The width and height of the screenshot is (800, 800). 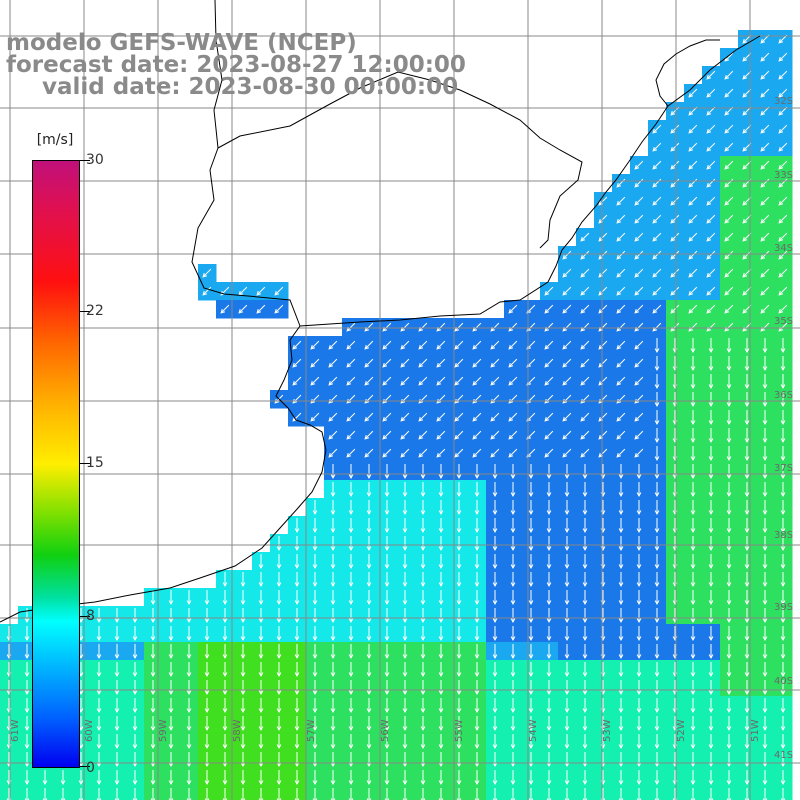 What do you see at coordinates (533, 730) in the screenshot?
I see `lon-label: 54W` at bounding box center [533, 730].